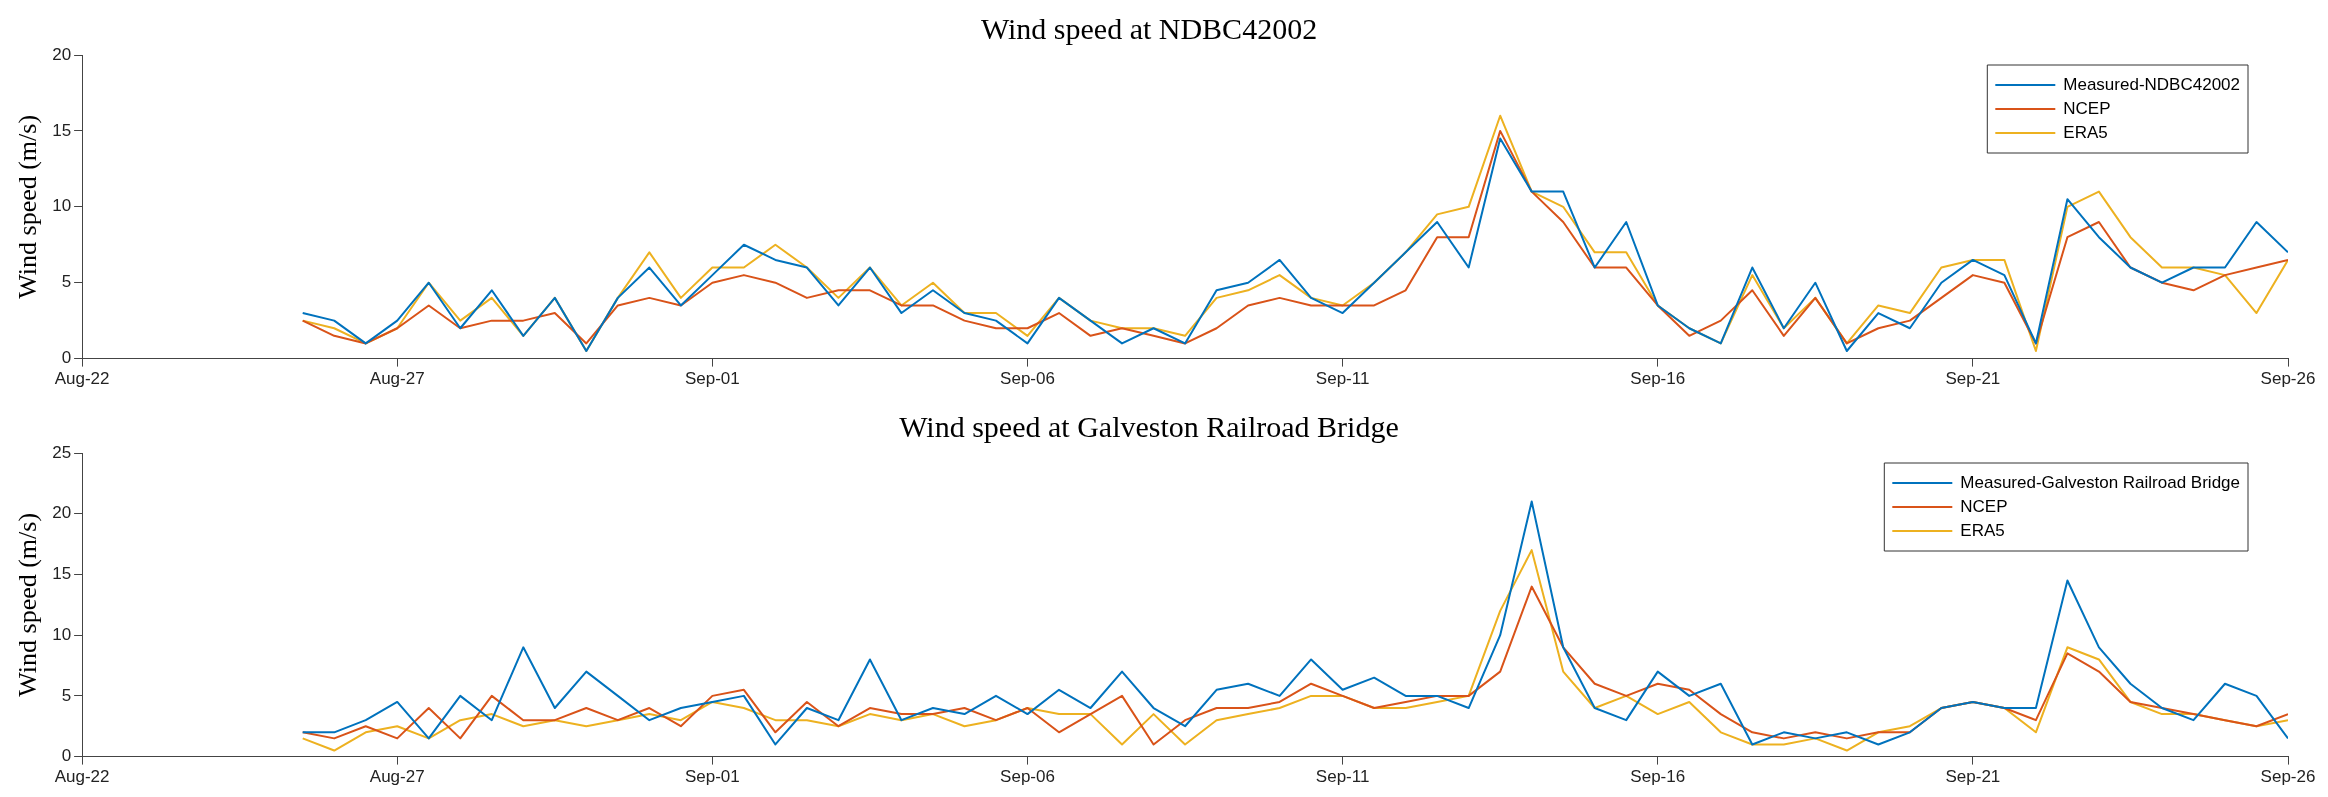 The height and width of the screenshot is (797, 2328). I want to click on y-tick-label: 25, so click(62, 452).